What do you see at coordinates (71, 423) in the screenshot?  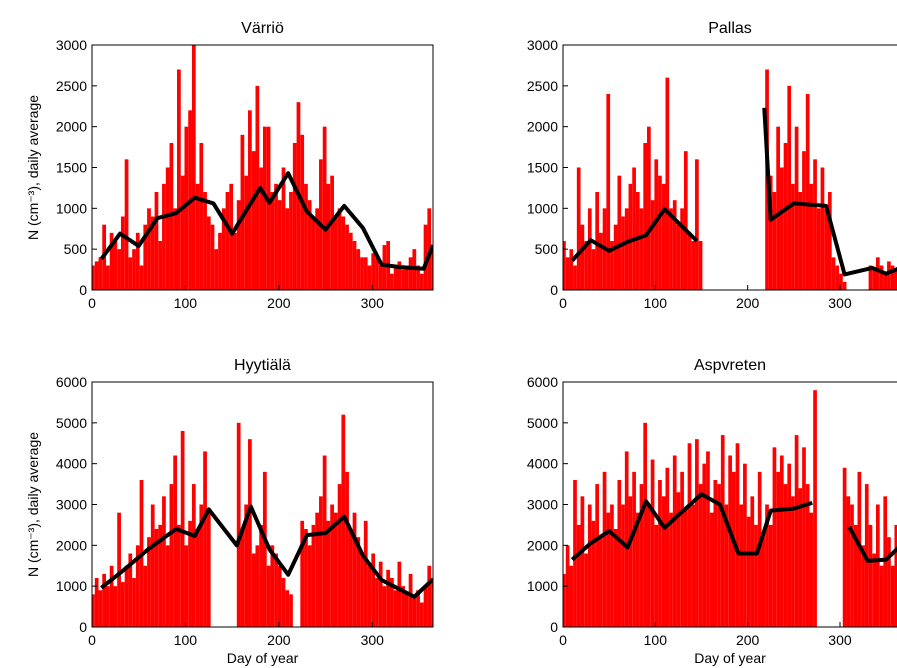 I see `y-tick-label: 5000` at bounding box center [71, 423].